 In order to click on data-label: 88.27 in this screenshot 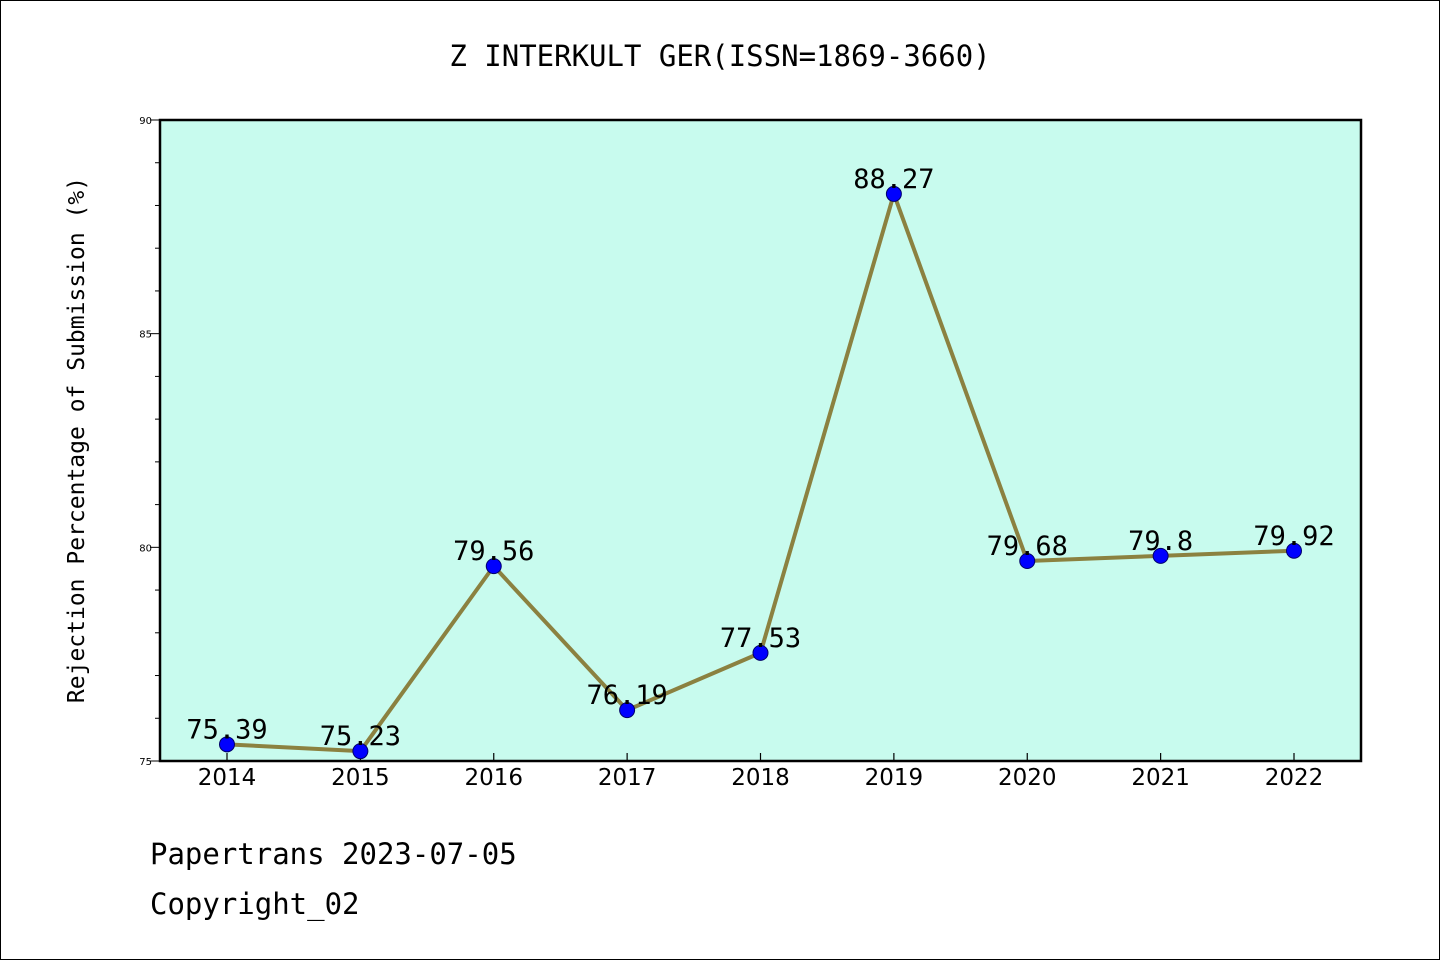, I will do `click(893, 179)`.